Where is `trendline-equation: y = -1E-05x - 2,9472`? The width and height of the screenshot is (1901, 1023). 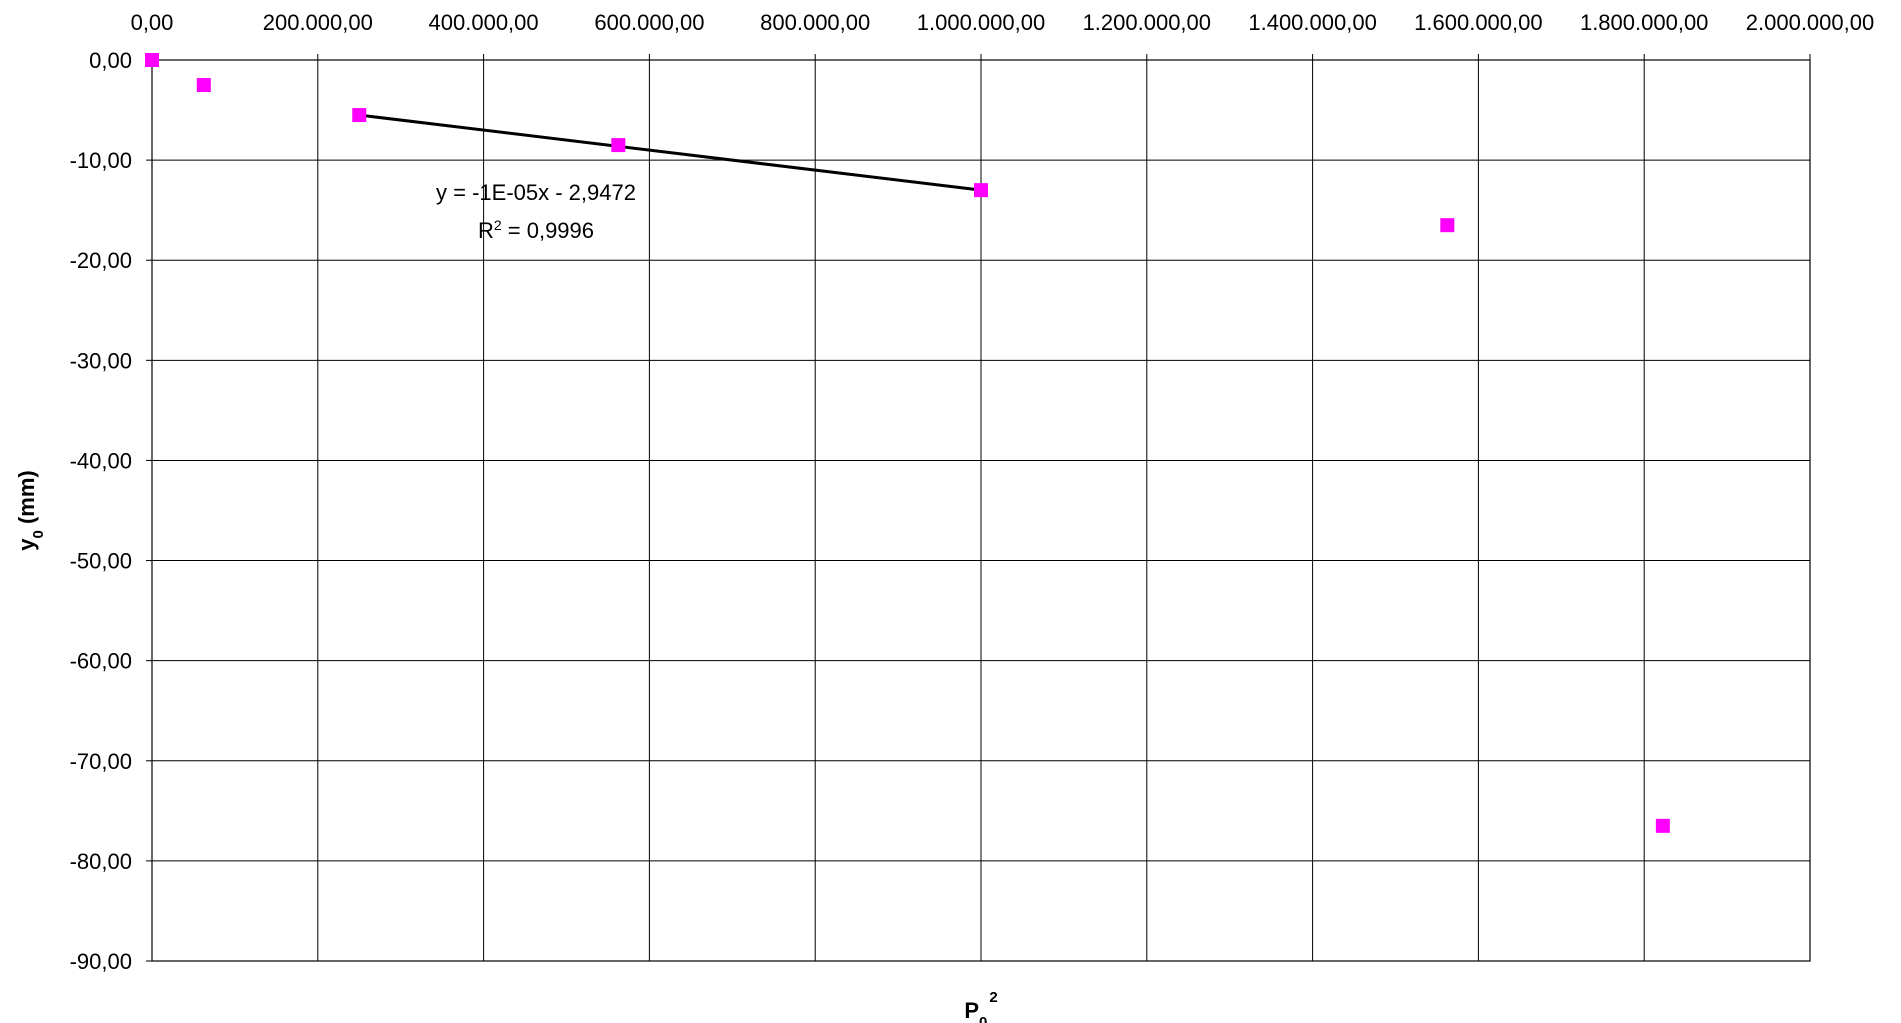
trendline-equation: y = -1E-05x - 2,9472 is located at coordinates (536, 192).